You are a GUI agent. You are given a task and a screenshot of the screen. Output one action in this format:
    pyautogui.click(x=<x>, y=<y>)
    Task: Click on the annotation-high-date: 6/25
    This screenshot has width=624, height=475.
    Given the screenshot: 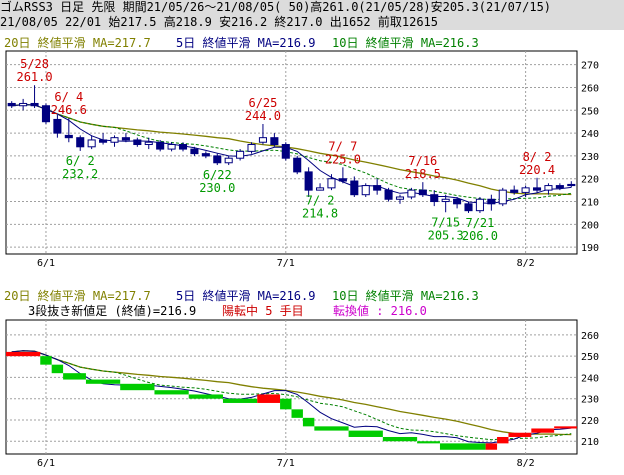 What is the action you would take?
    pyautogui.click(x=262, y=103)
    